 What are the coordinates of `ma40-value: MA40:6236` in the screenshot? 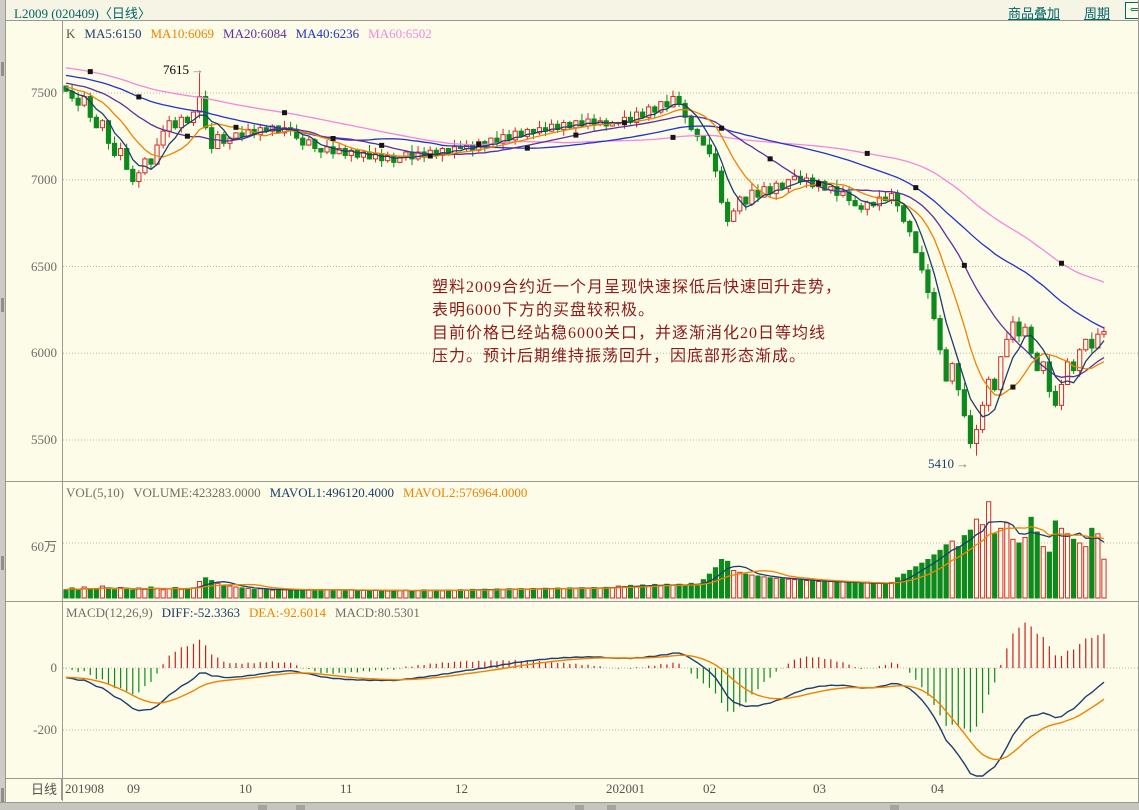 It's located at (327, 33).